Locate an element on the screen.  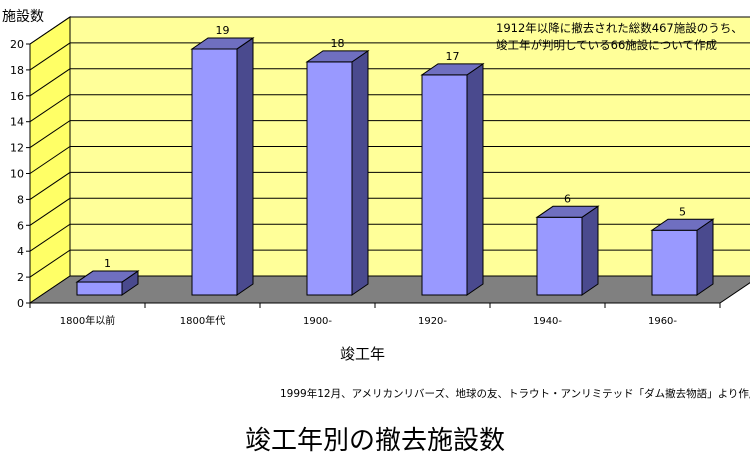
y-tick-label: 16 is located at coordinates (17, 96).